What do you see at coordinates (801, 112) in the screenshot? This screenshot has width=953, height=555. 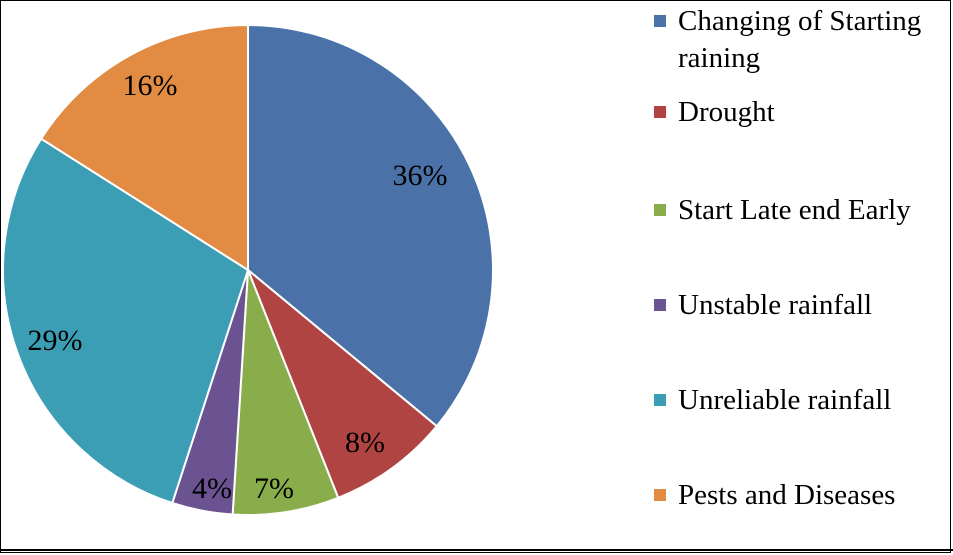 I see `legend-item-drought: Drought` at bounding box center [801, 112].